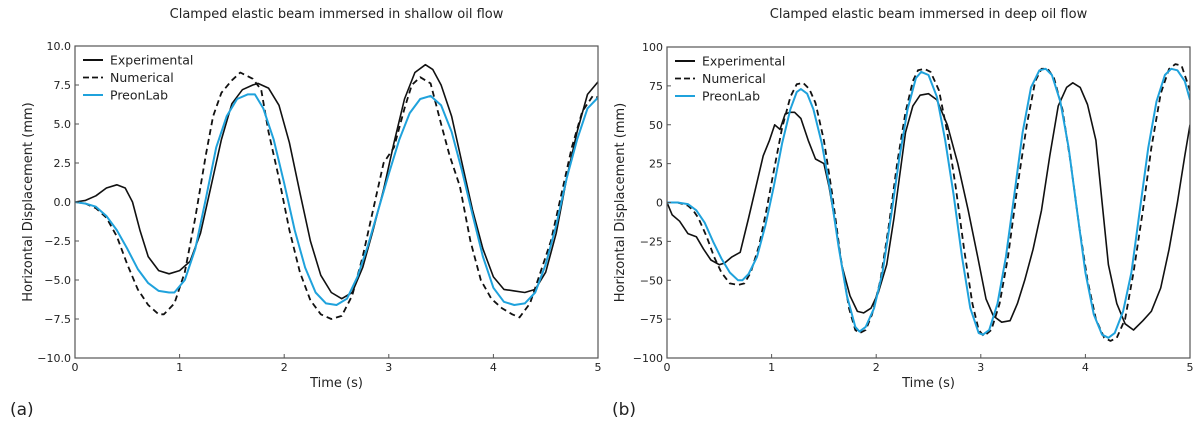 This screenshot has height=429, width=1200. I want to click on y-tick-label: 0, so click(659, 203).